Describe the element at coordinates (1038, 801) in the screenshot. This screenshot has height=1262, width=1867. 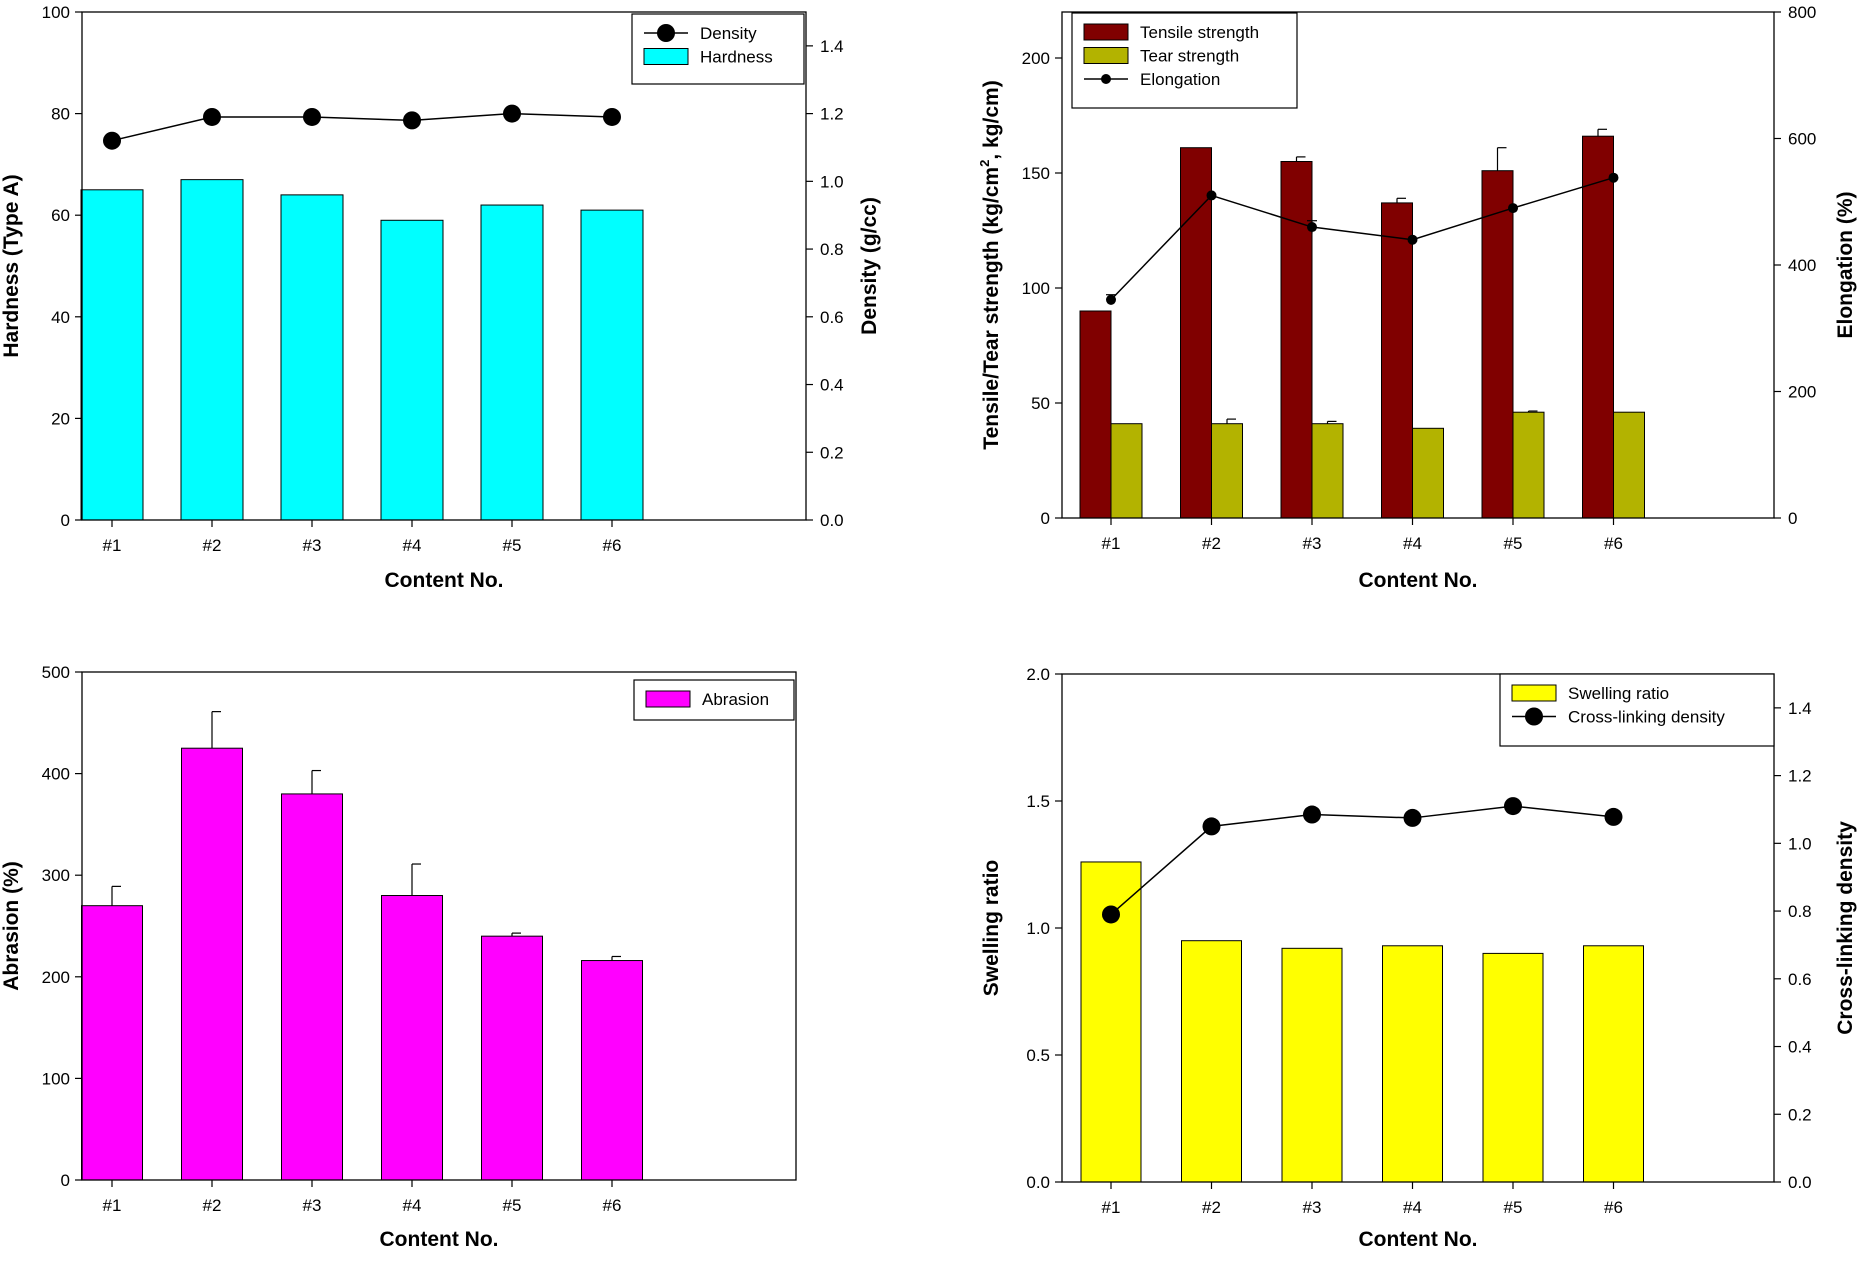
I see `y-tick-label: 1.5` at that location.